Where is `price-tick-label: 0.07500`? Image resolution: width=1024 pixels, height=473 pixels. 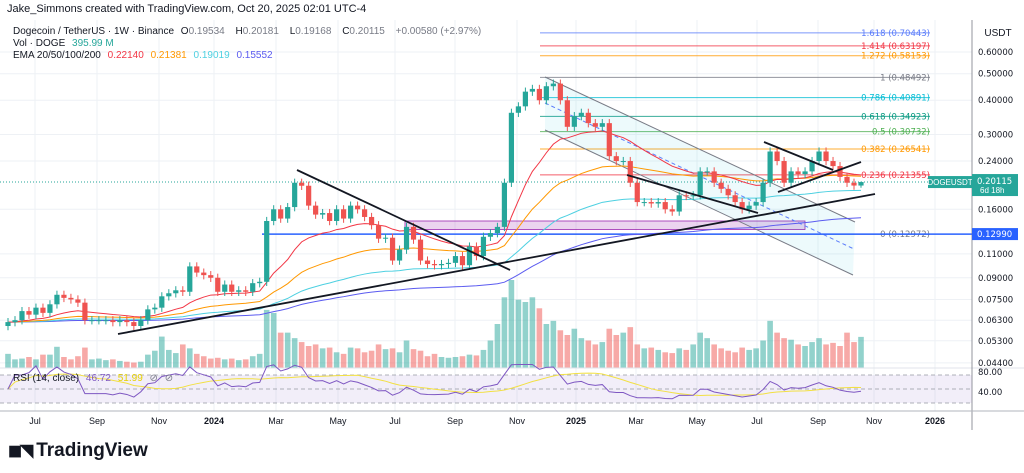
price-tick-label: 0.07500 is located at coordinates (995, 300).